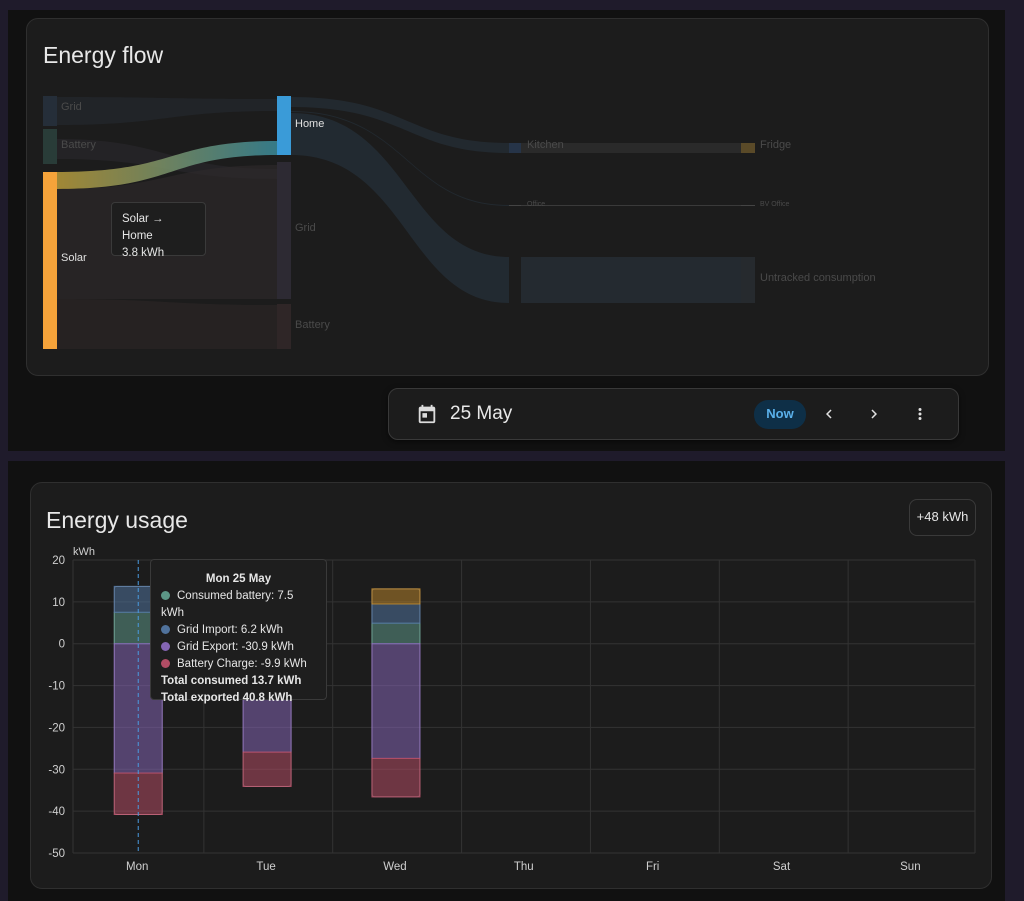  What do you see at coordinates (775, 204) in the screenshot?
I see `sankey-label-bv-office: BV Office` at bounding box center [775, 204].